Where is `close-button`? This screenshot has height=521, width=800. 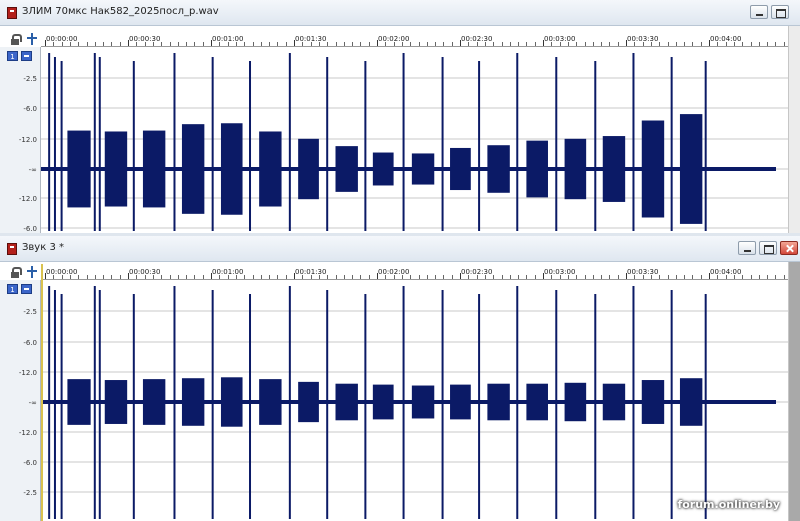
close-button is located at coordinates (789, 248).